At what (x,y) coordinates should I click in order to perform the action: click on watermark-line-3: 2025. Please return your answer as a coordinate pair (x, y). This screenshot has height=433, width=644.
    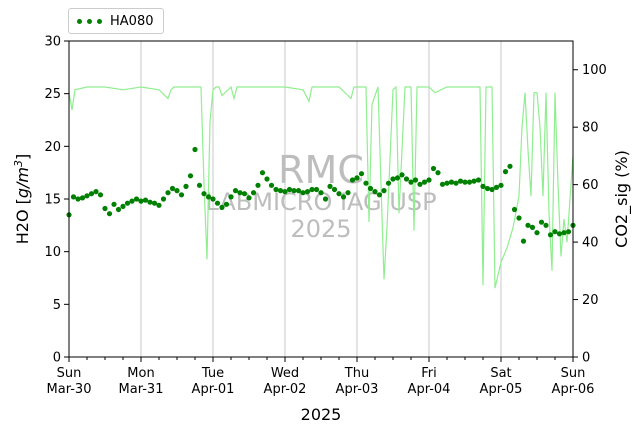
    Looking at the image, I should click on (320, 229).